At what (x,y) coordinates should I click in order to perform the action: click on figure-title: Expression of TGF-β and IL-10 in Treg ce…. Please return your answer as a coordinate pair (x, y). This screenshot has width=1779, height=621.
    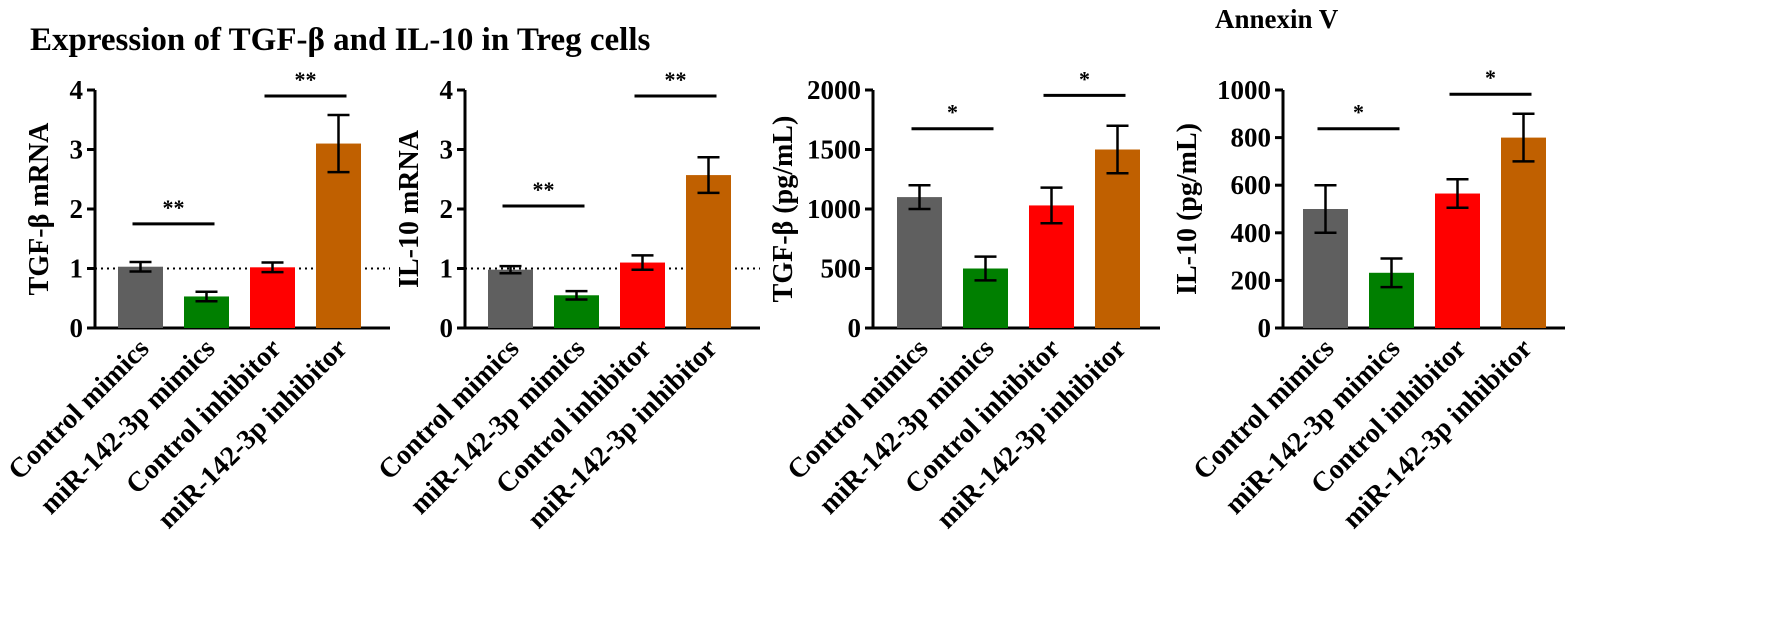
    Looking at the image, I should click on (340, 40).